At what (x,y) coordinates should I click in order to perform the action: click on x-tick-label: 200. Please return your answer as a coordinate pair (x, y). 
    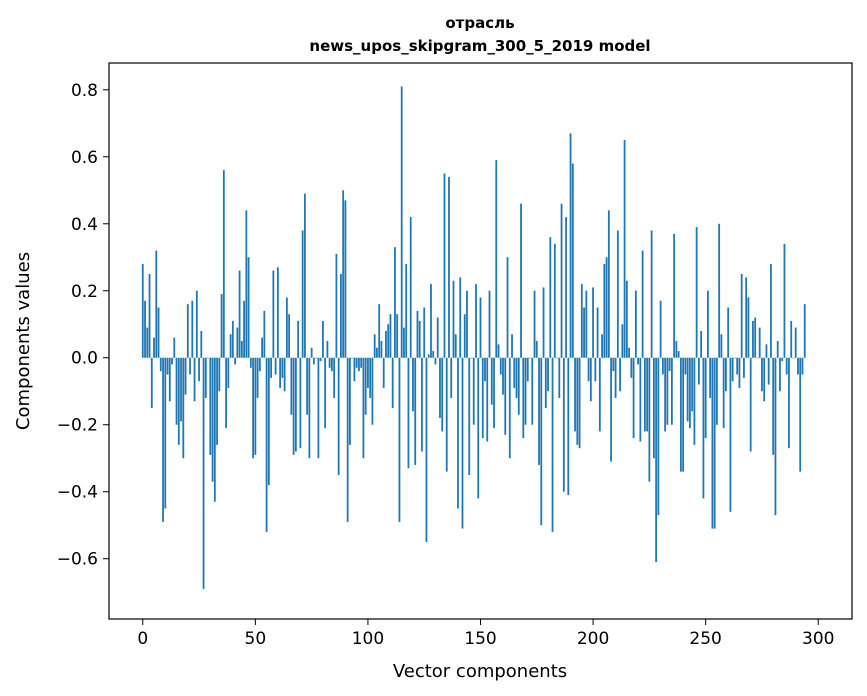
    Looking at the image, I should click on (593, 639).